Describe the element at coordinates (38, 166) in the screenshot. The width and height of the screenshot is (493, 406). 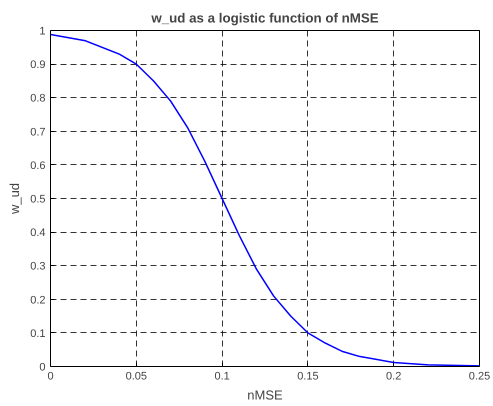
I see `y-tick-label: 0.6` at that location.